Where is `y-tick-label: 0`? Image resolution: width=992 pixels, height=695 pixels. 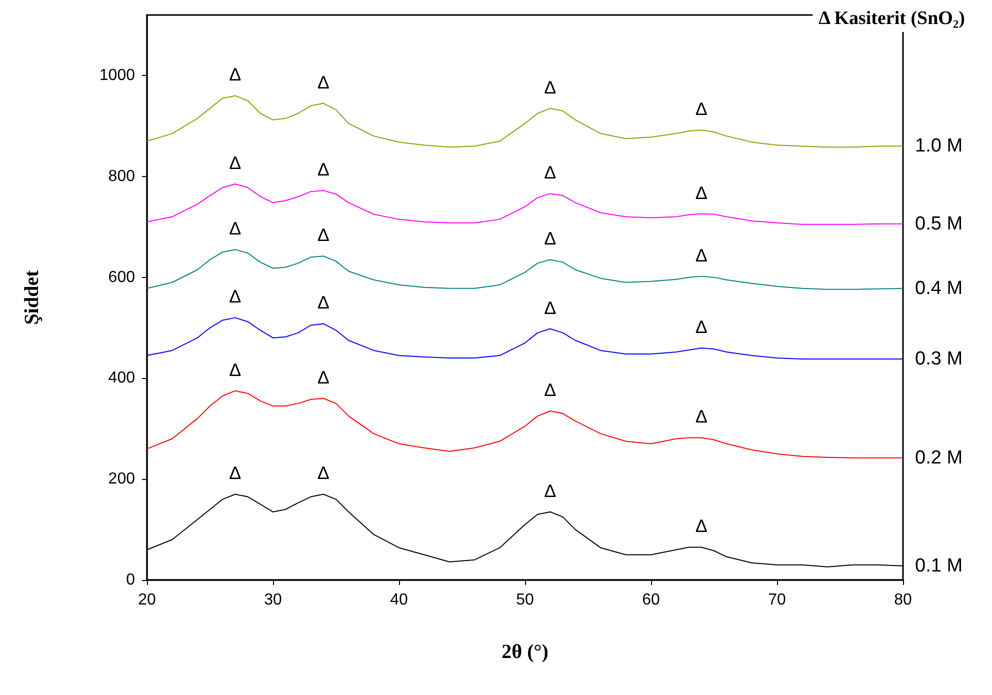
y-tick-label: 0 is located at coordinates (131, 580).